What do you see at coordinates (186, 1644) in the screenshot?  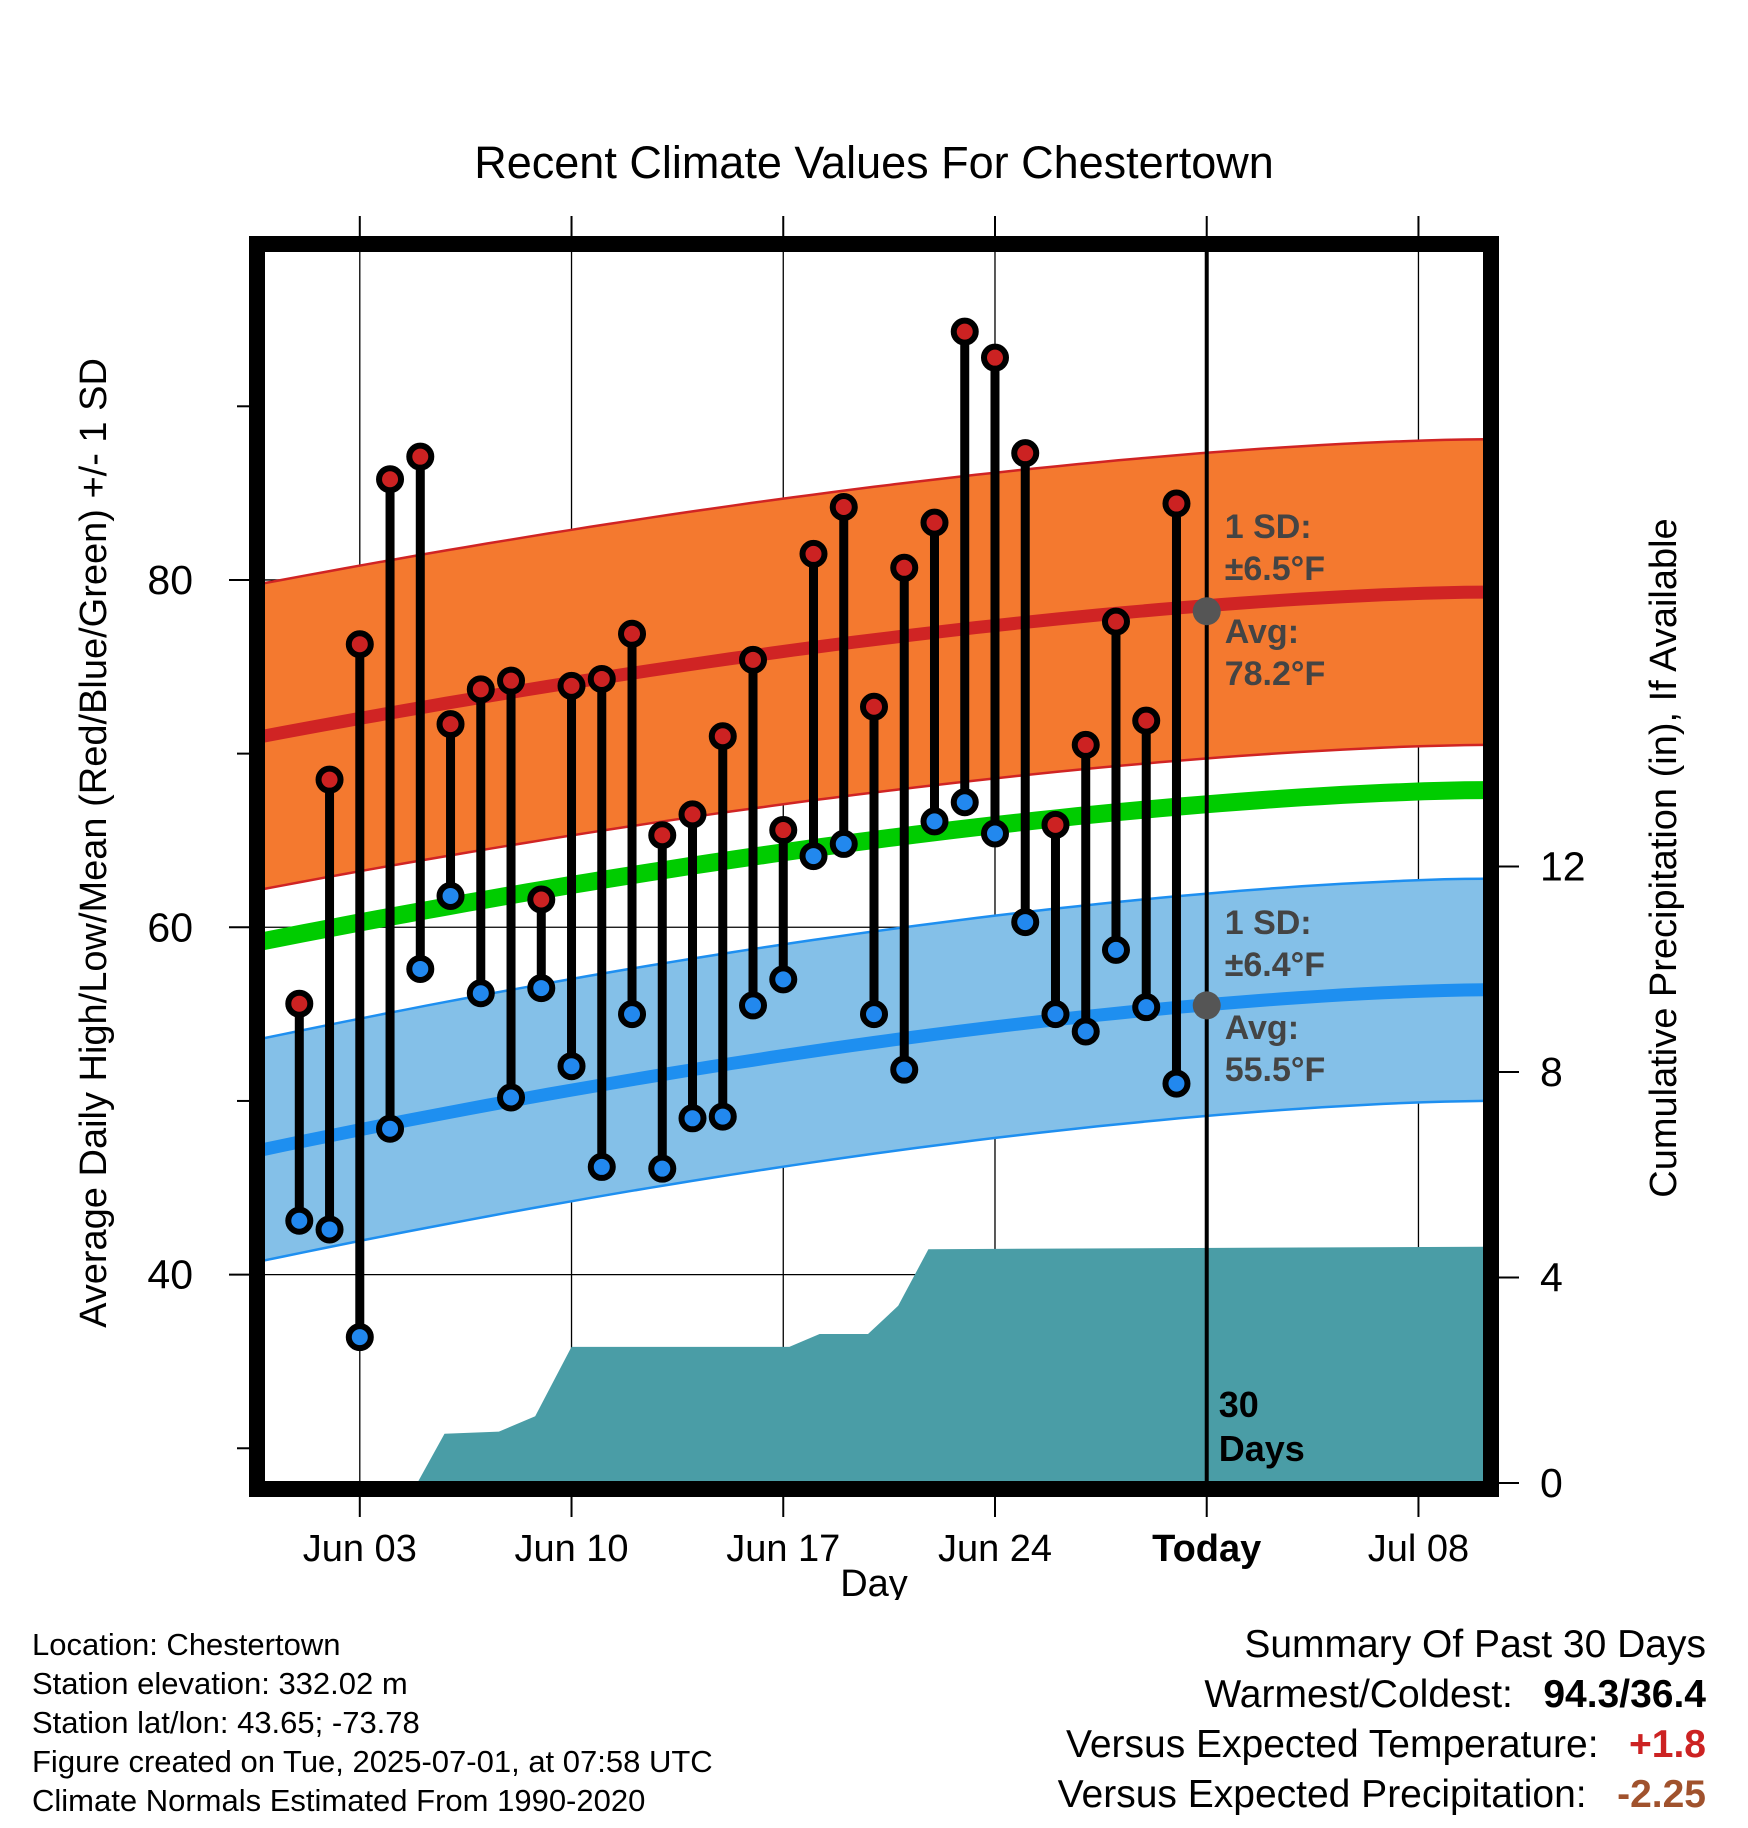 I see `location-text: Location: Chestertown` at bounding box center [186, 1644].